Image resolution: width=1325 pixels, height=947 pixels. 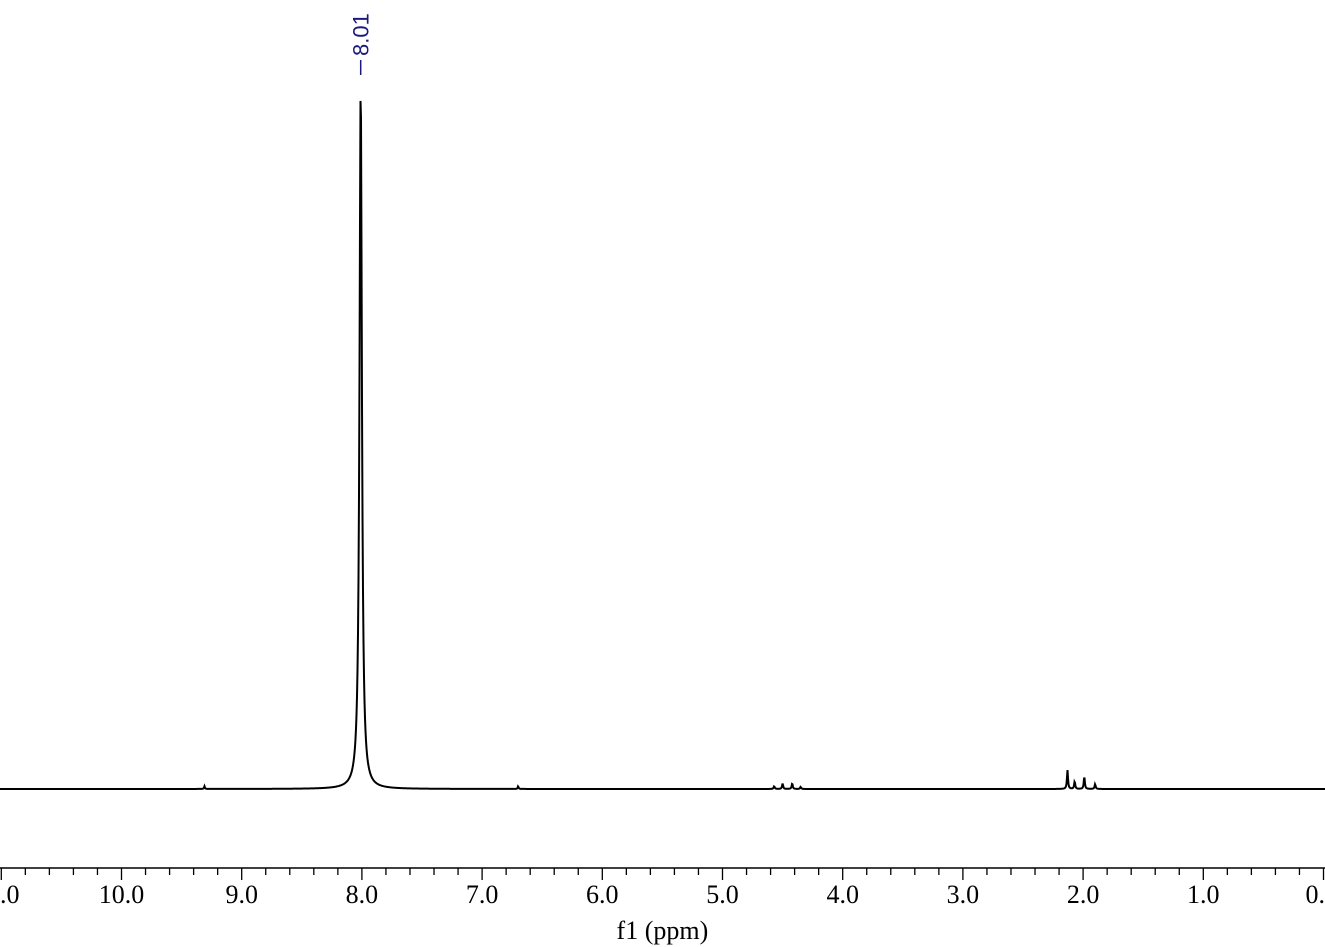 I want to click on x-tick-label: 10.0, so click(x=122, y=894).